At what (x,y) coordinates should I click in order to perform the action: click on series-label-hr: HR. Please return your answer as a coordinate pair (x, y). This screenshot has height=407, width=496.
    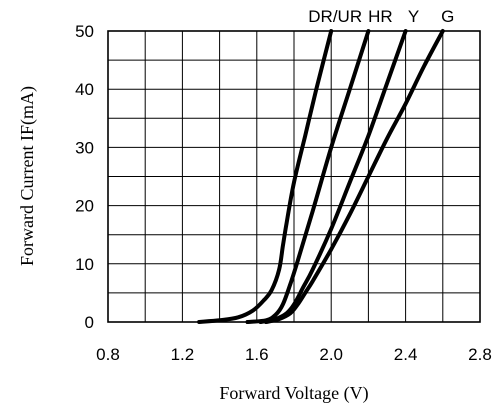
    Looking at the image, I should click on (380, 16).